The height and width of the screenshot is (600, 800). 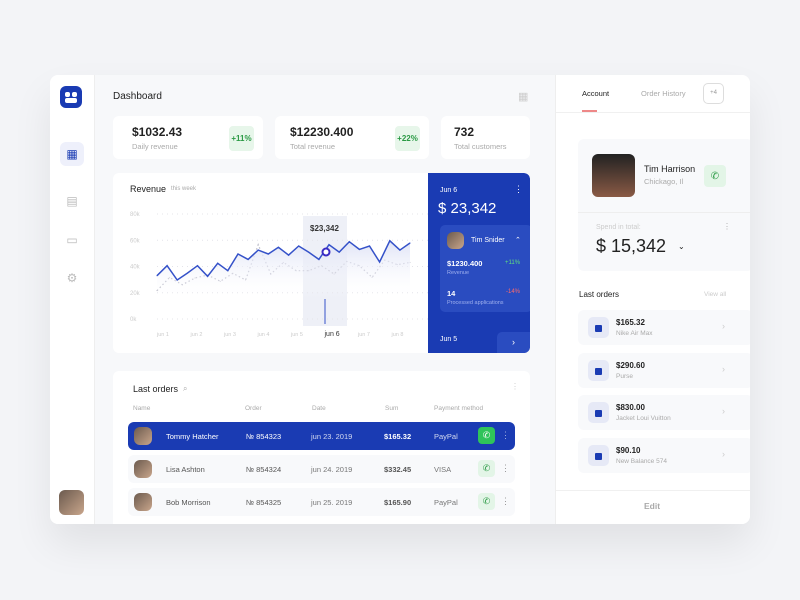 I want to click on messages-nav-icon: ▤, so click(x=72, y=201).